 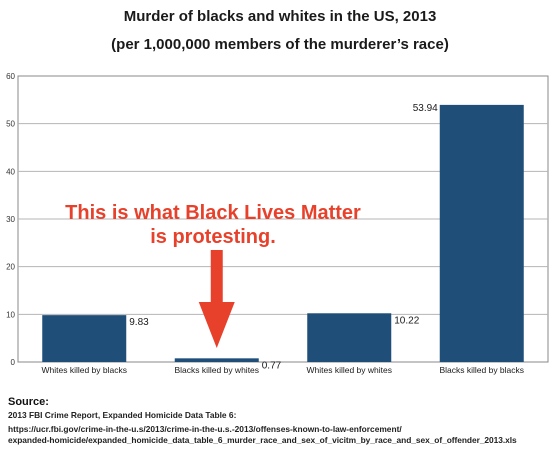 What do you see at coordinates (481, 370) in the screenshot?
I see `category-label: Blacks killed by blacks` at bounding box center [481, 370].